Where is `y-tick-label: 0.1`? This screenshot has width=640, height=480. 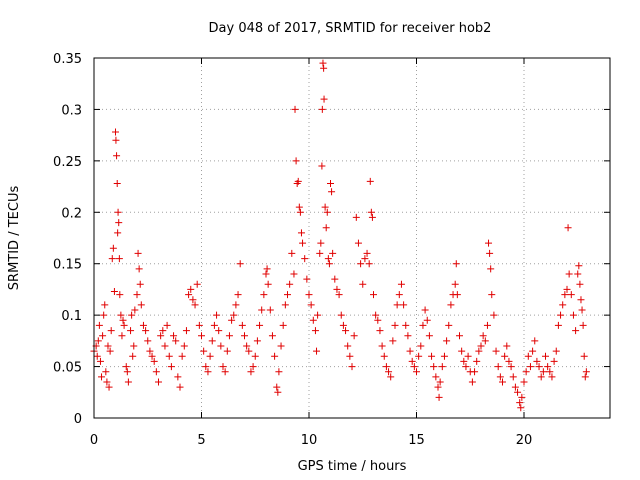 y-tick-label: 0.1 is located at coordinates (71, 316).